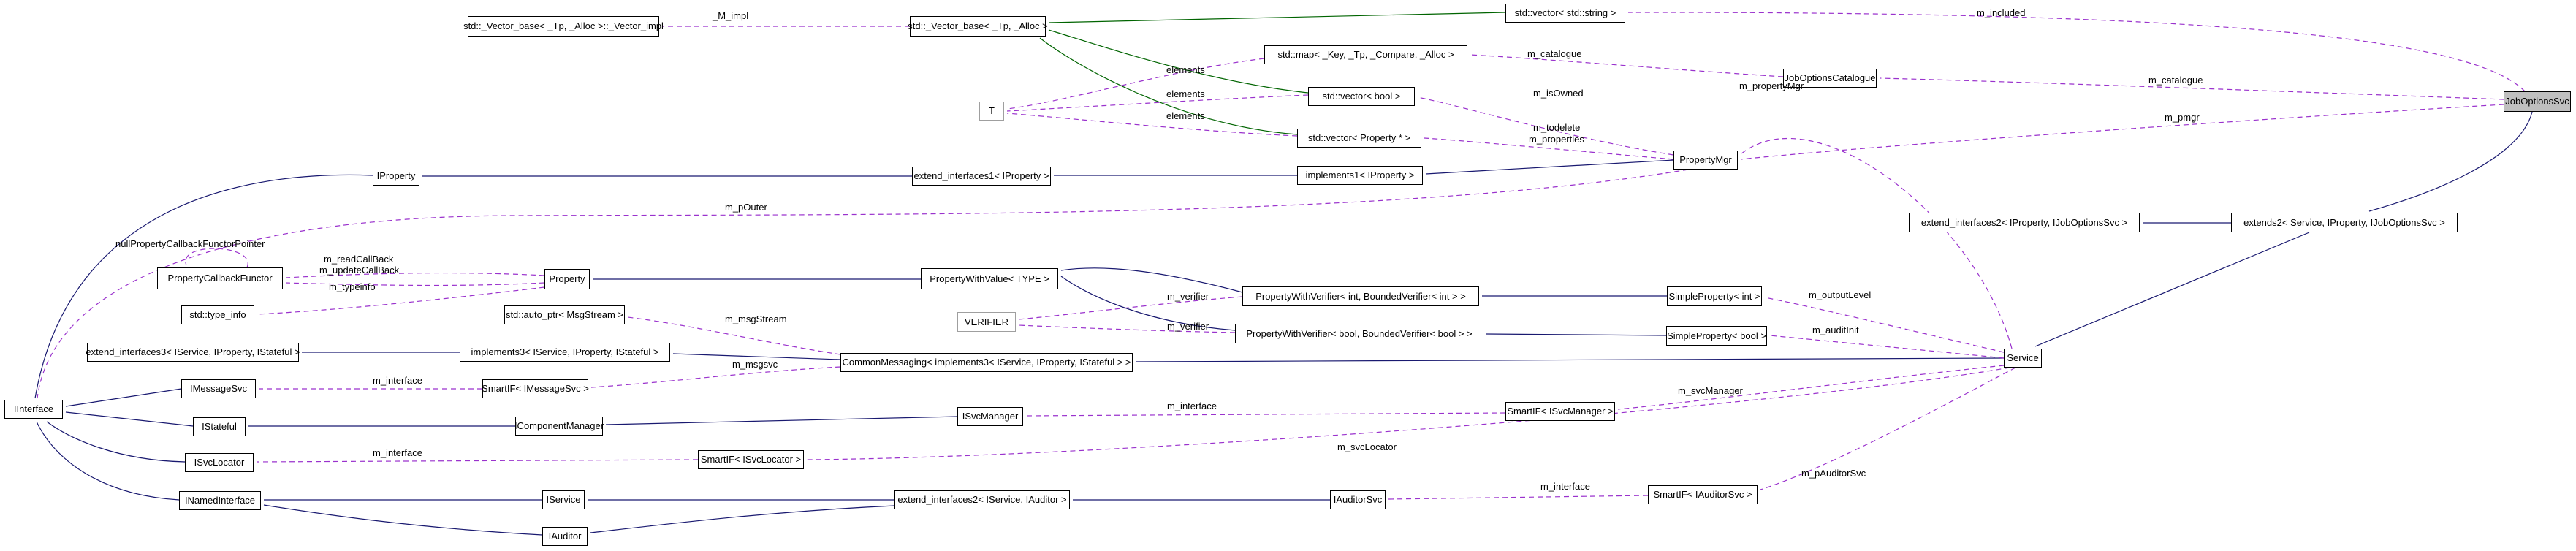  Describe the element at coordinates (1135, 84) in the screenshot. I see `edge-use-map-elements` at that location.